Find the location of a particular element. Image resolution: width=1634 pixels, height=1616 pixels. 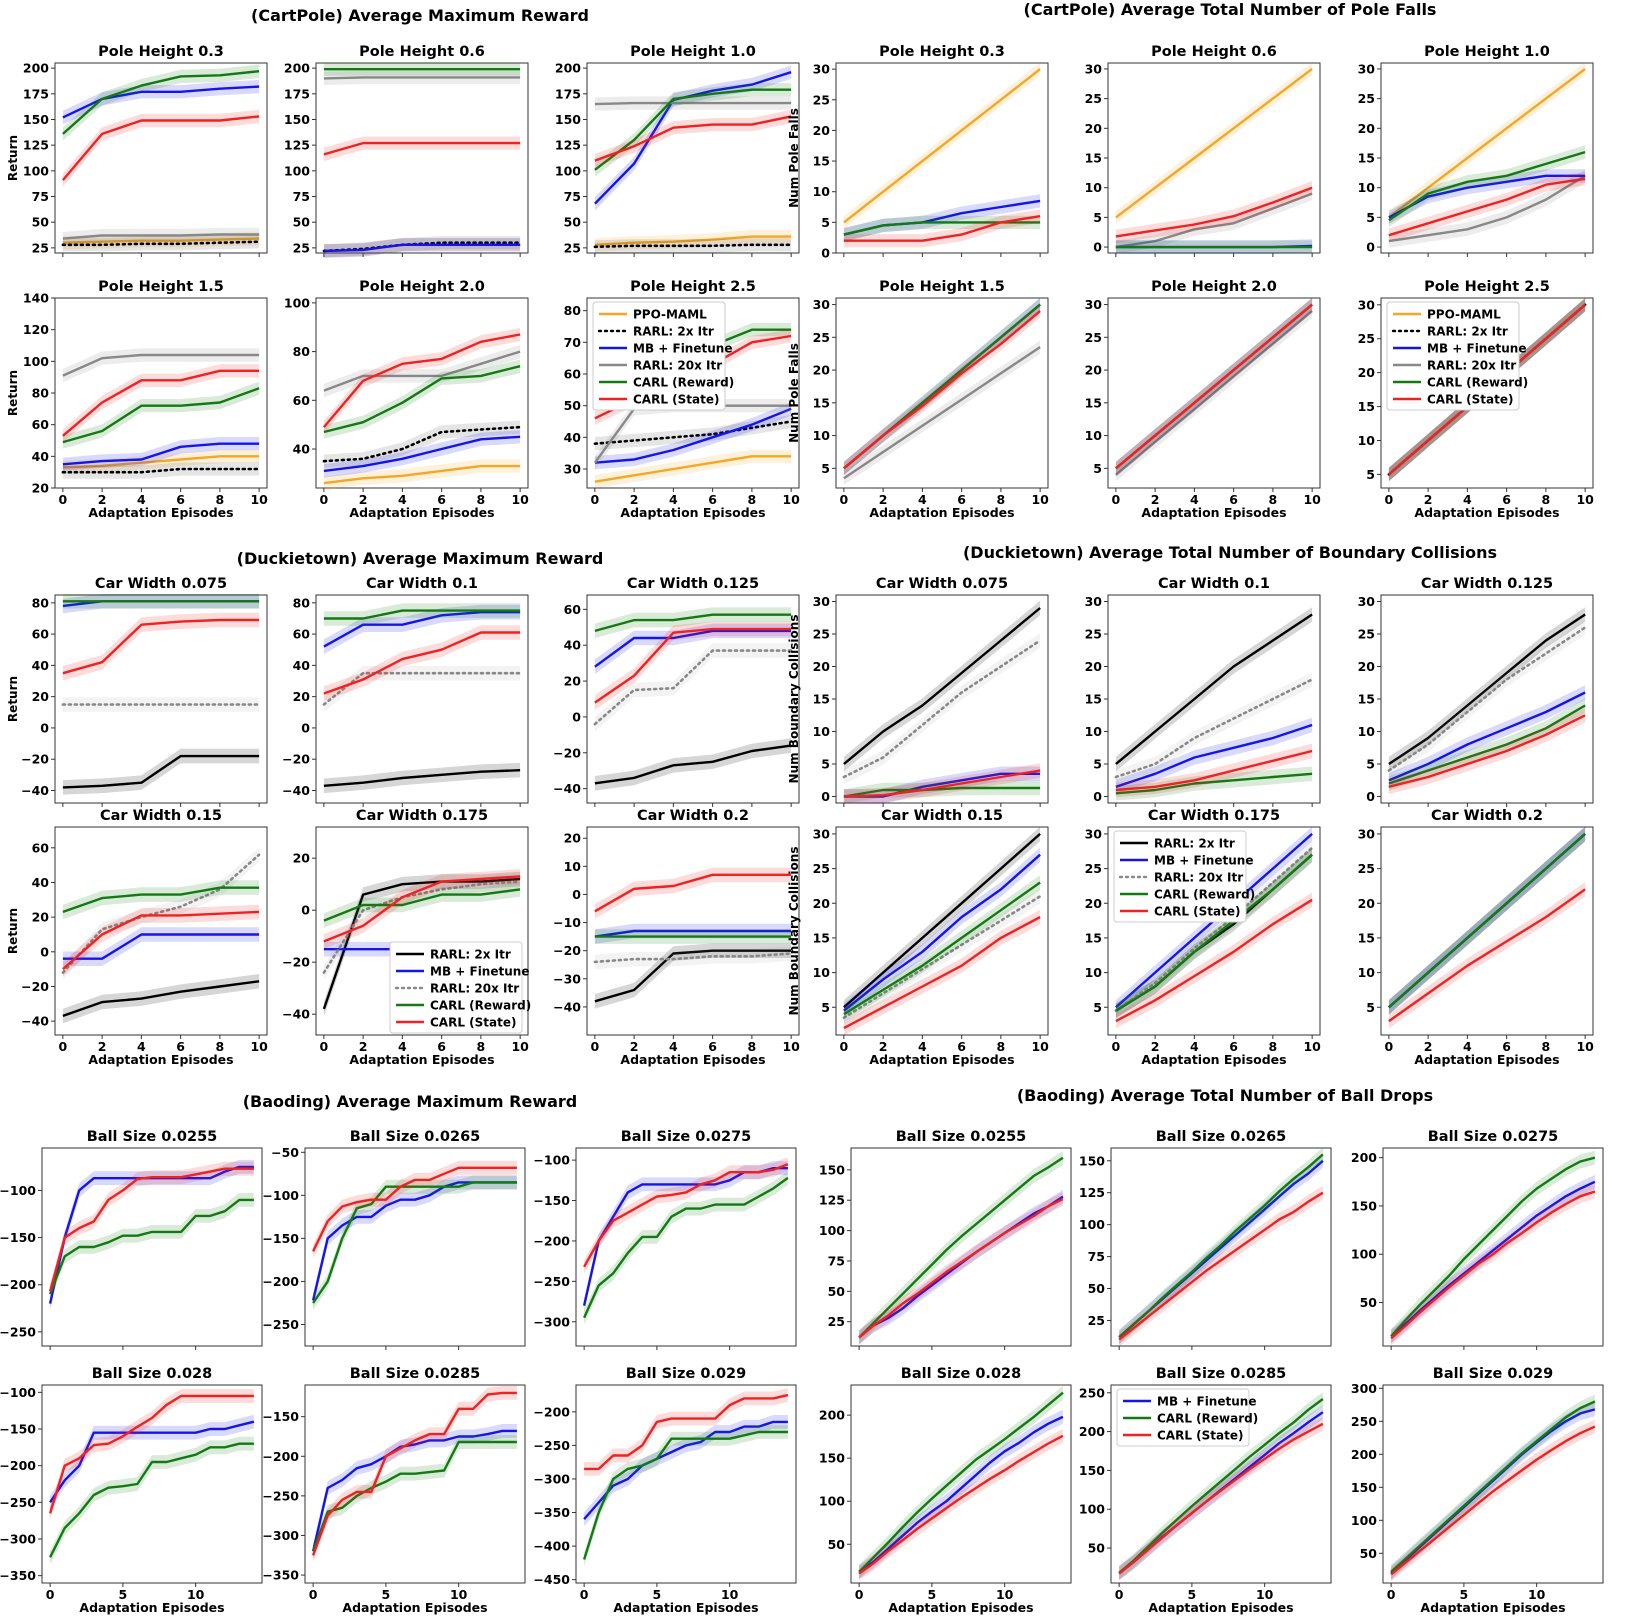

legend-label-rarl-20x-itr: RARL: 20x Itr is located at coordinates (1198, 878).